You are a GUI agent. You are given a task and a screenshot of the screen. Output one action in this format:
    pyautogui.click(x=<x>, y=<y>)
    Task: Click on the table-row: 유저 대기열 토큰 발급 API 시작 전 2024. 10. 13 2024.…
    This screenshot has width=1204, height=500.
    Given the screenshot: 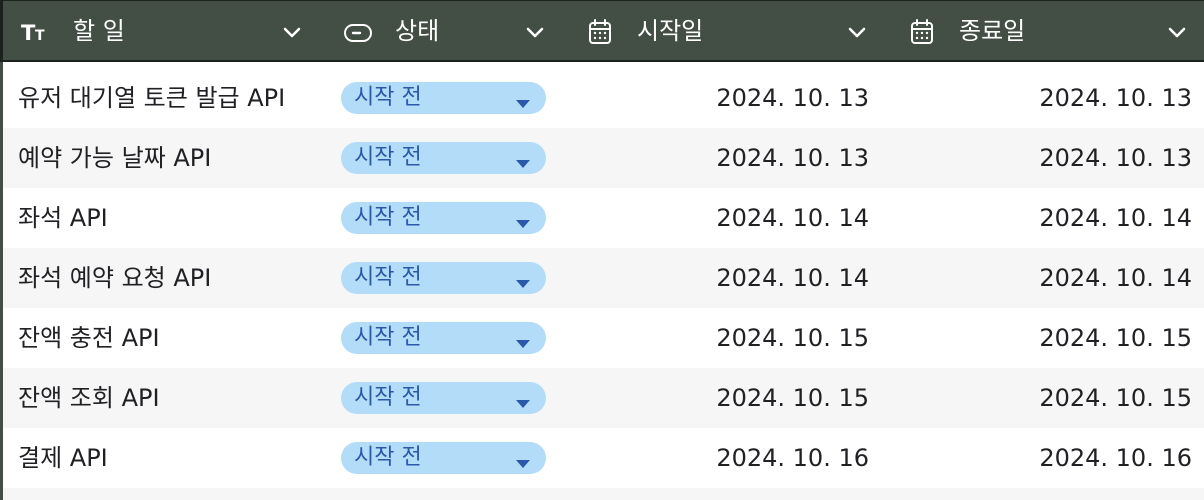 What is the action you would take?
    pyautogui.click(x=602, y=98)
    